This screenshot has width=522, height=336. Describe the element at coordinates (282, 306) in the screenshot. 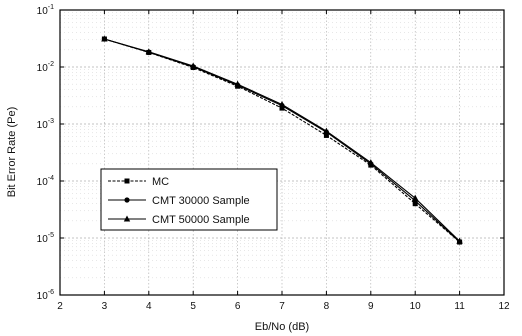

I see `x-tick-label: 7` at that location.